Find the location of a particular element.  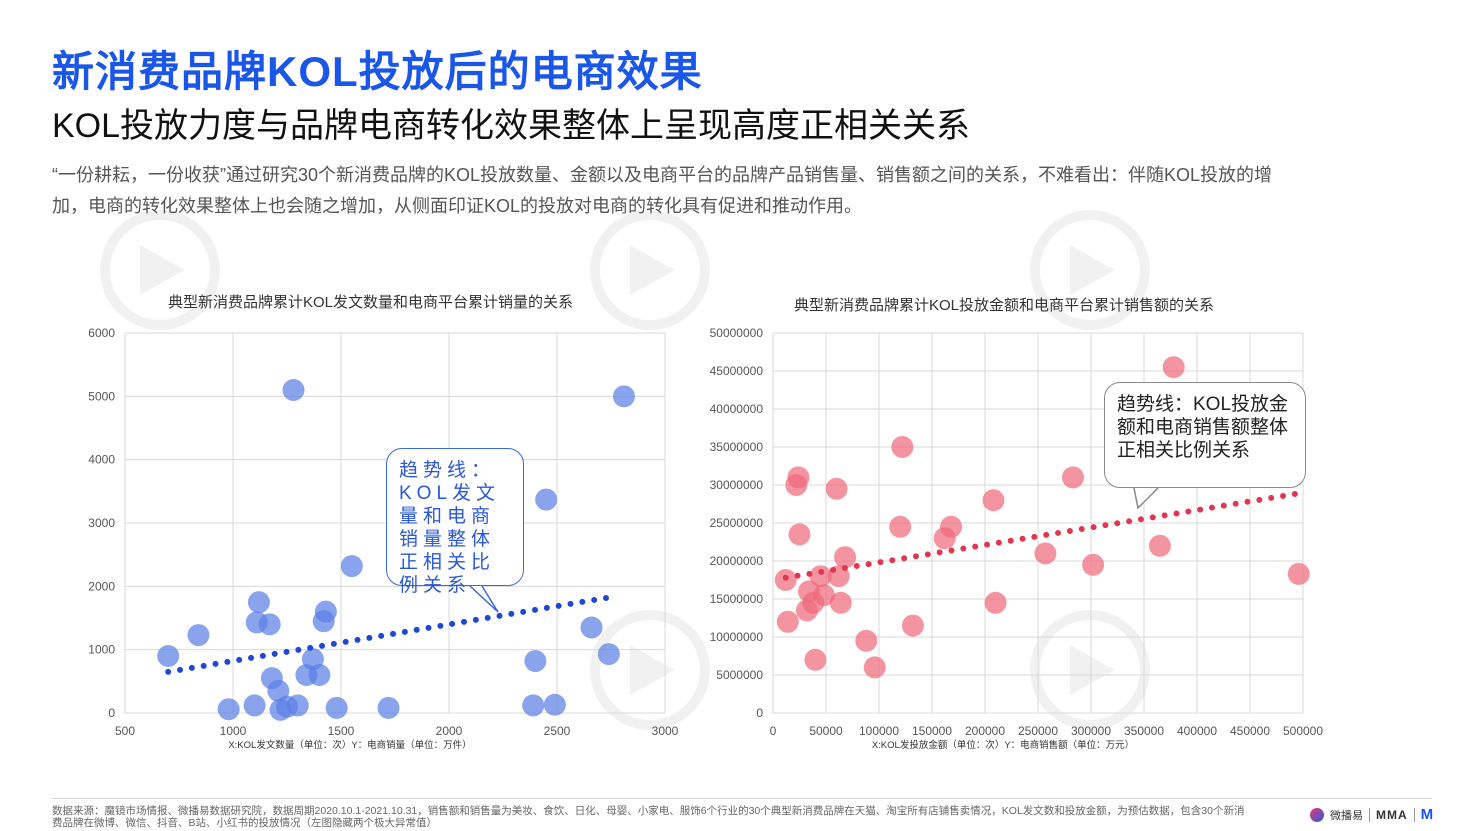

trendline-callout-left: 趋势线：KOL发文量和电商销量整体正相关比例关系 is located at coordinates (455, 522).